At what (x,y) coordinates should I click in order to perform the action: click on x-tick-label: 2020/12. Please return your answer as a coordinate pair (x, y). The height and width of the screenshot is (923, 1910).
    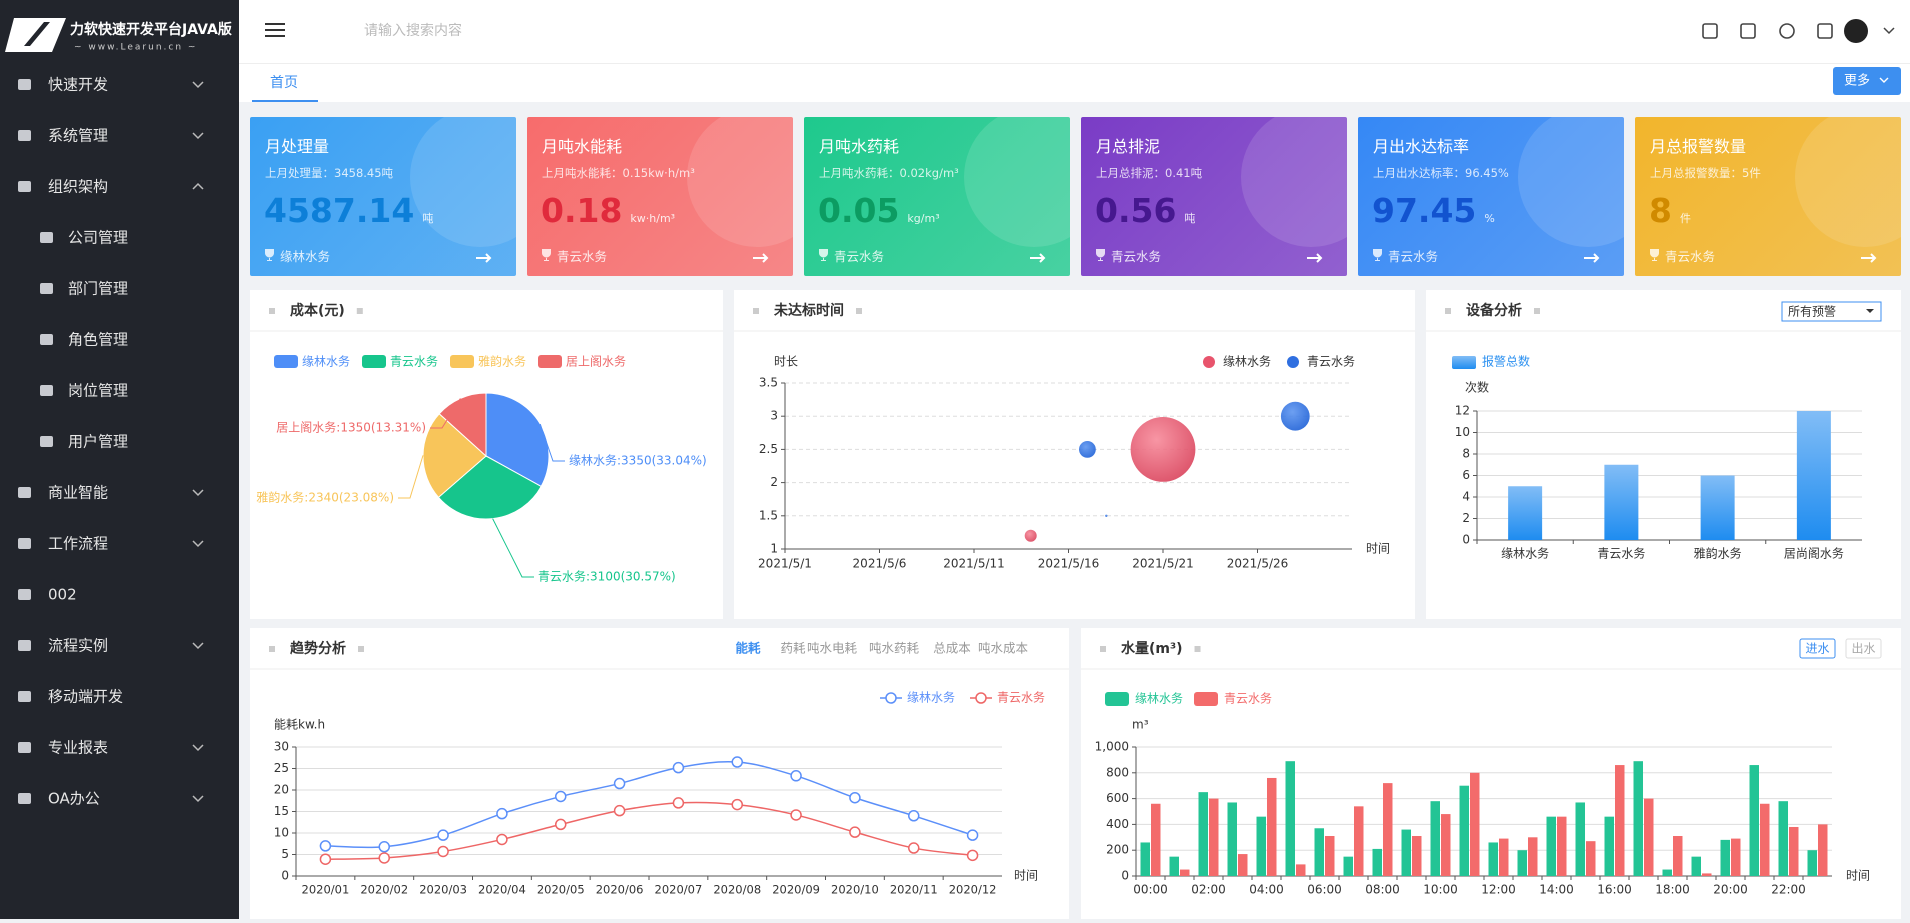
    Looking at the image, I should click on (973, 890).